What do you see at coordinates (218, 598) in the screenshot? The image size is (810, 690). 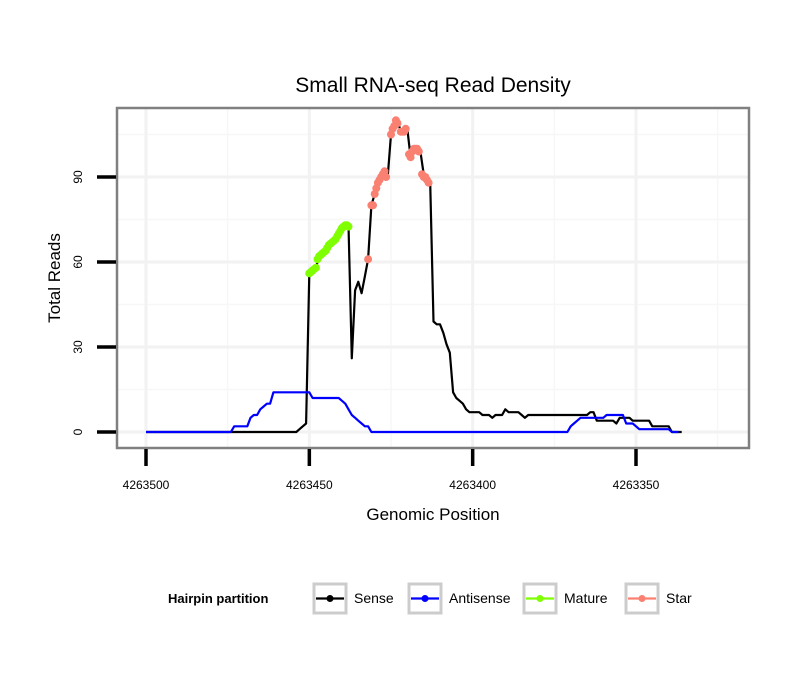 I see `legend-title: Hairpin partition` at bounding box center [218, 598].